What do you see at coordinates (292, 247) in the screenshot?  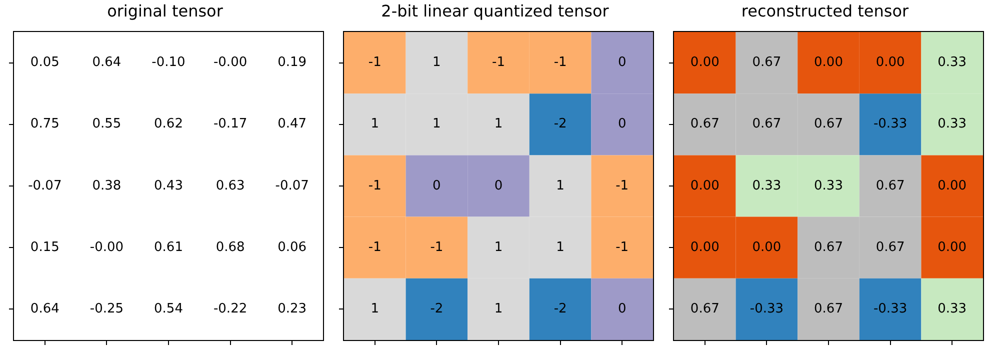 I see `data-label: 0.06` at bounding box center [292, 247].